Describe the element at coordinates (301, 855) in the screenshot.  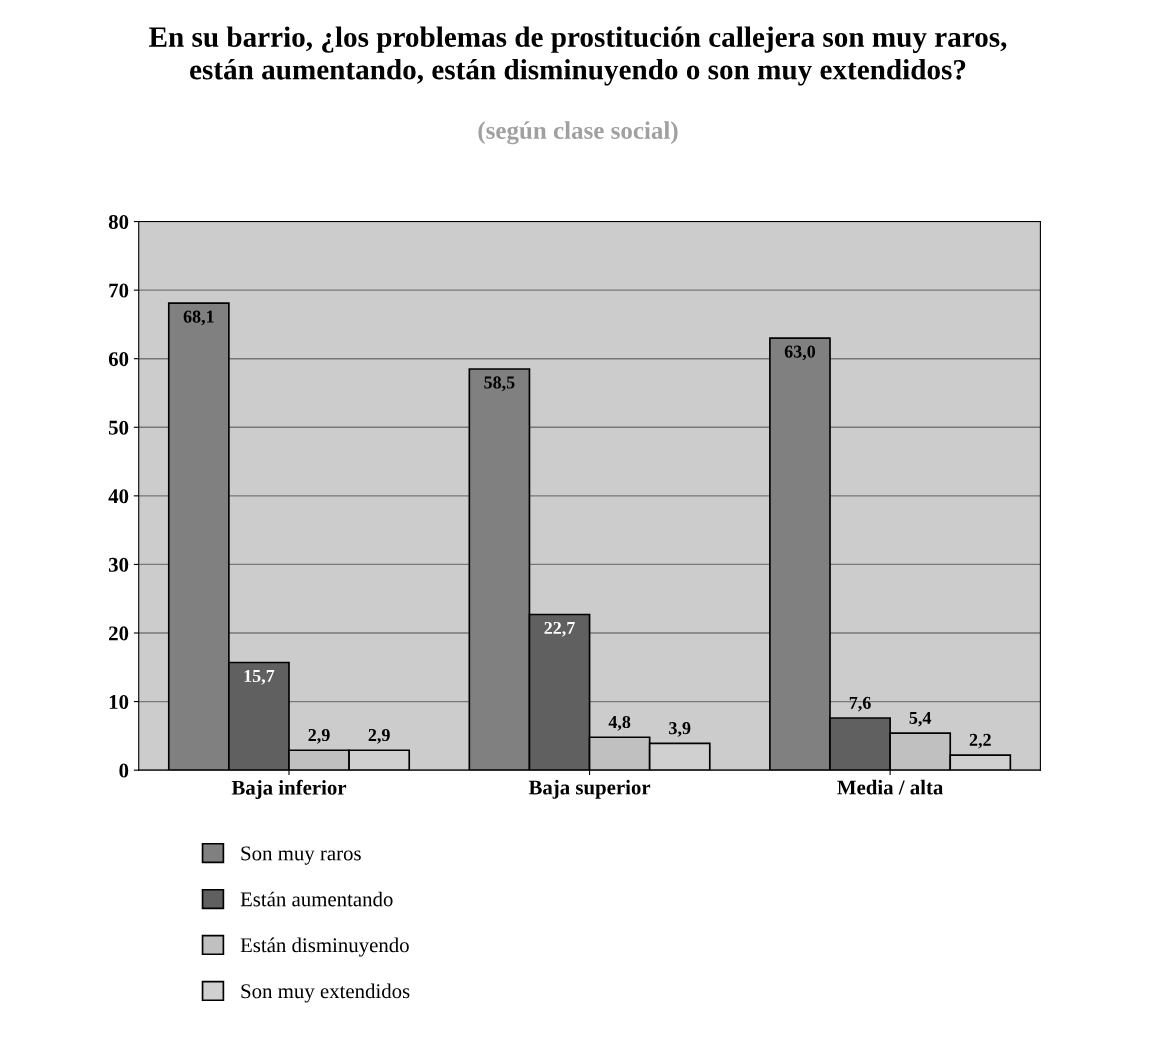
I see `legend-label: Son muy raros` at that location.